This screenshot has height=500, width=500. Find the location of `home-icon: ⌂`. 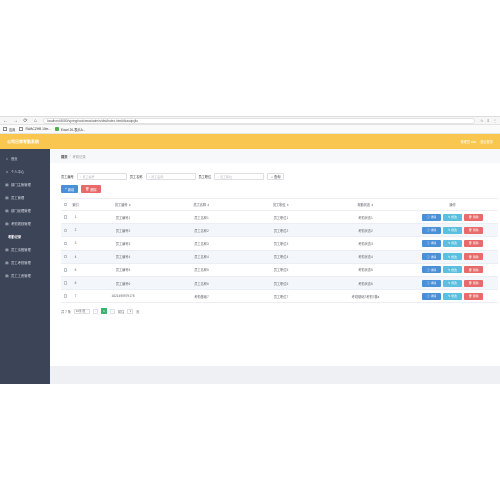

home-icon: ⌂ is located at coordinates (35, 120).